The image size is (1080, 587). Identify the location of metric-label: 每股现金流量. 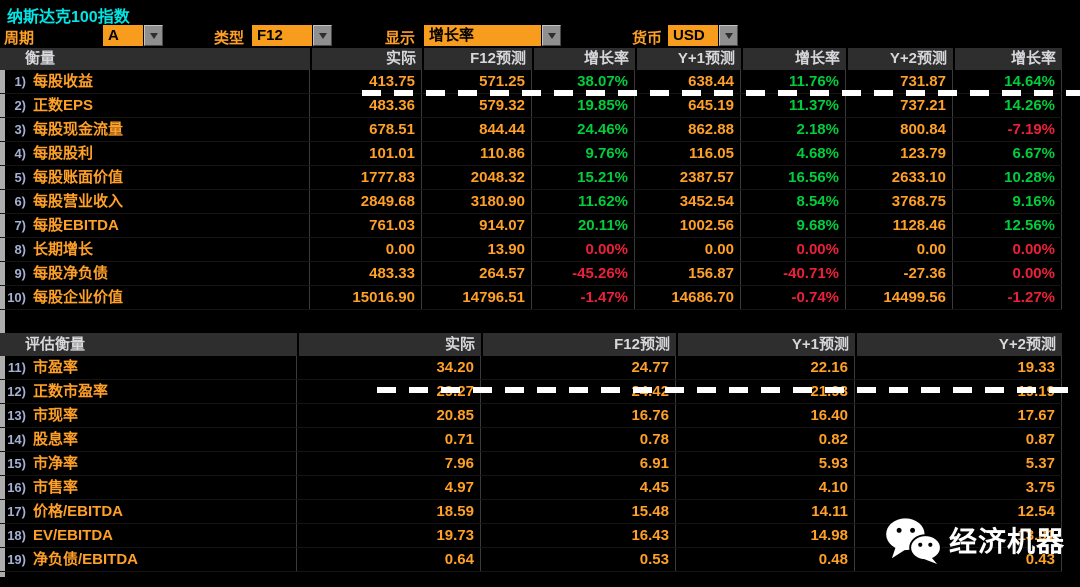
(170, 129).